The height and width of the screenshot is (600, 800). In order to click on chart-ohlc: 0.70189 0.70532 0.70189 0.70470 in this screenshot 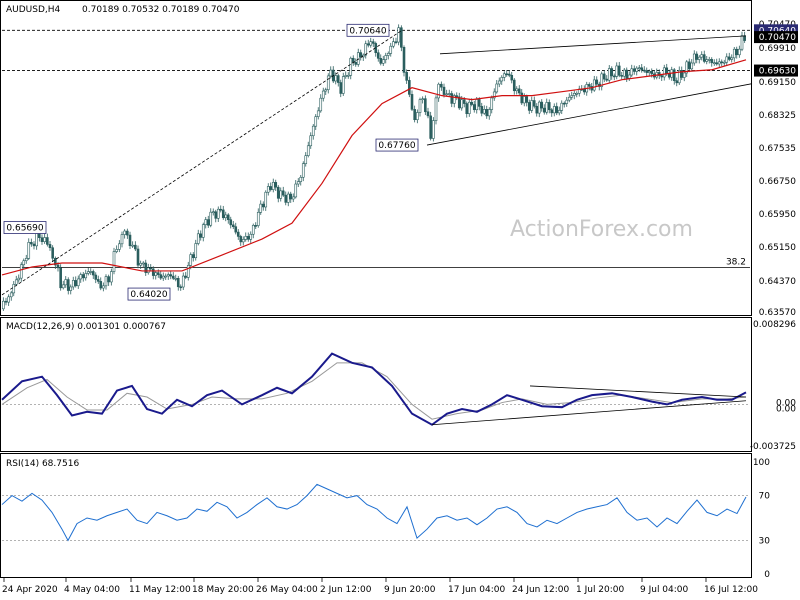, I will do `click(161, 10)`.